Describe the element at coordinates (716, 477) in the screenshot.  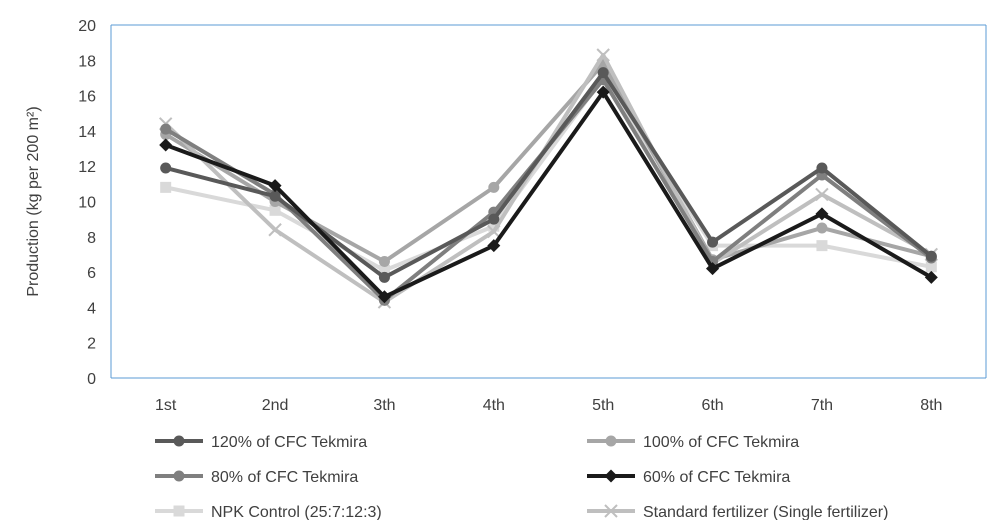
I see `legend-label: 60% of CFC Tekmira` at that location.